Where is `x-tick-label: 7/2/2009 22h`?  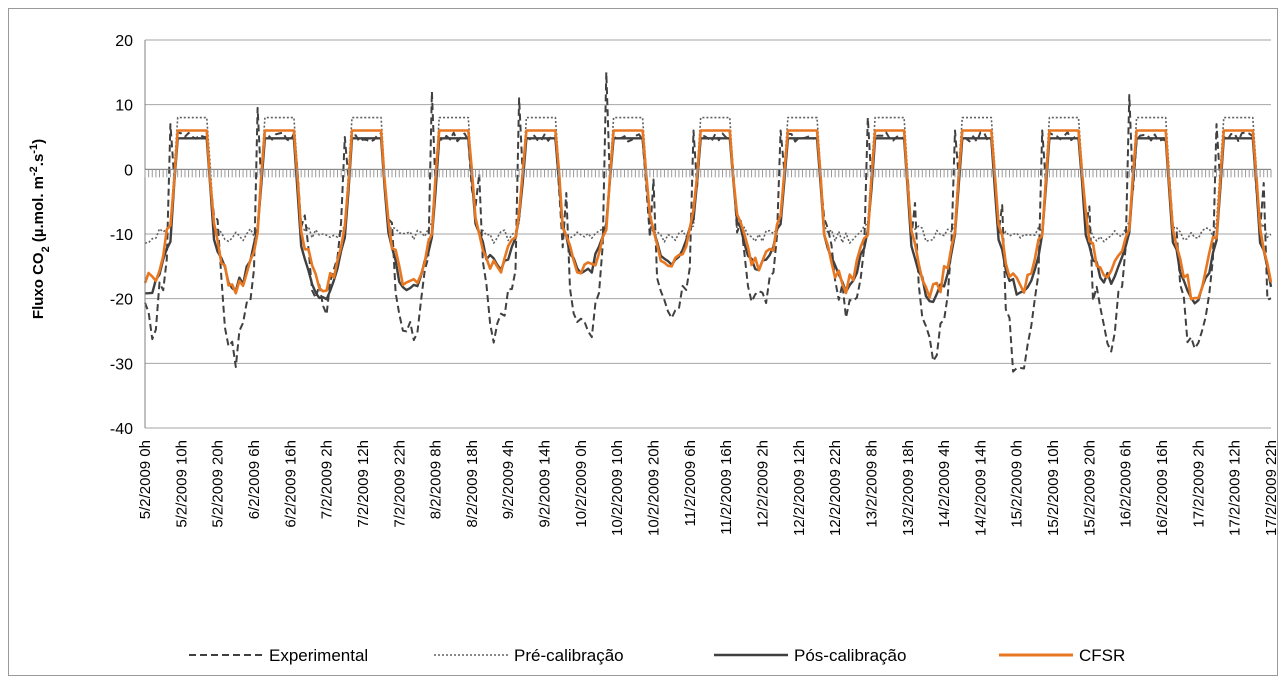 x-tick-label: 7/2/2009 22h is located at coordinates (399, 484).